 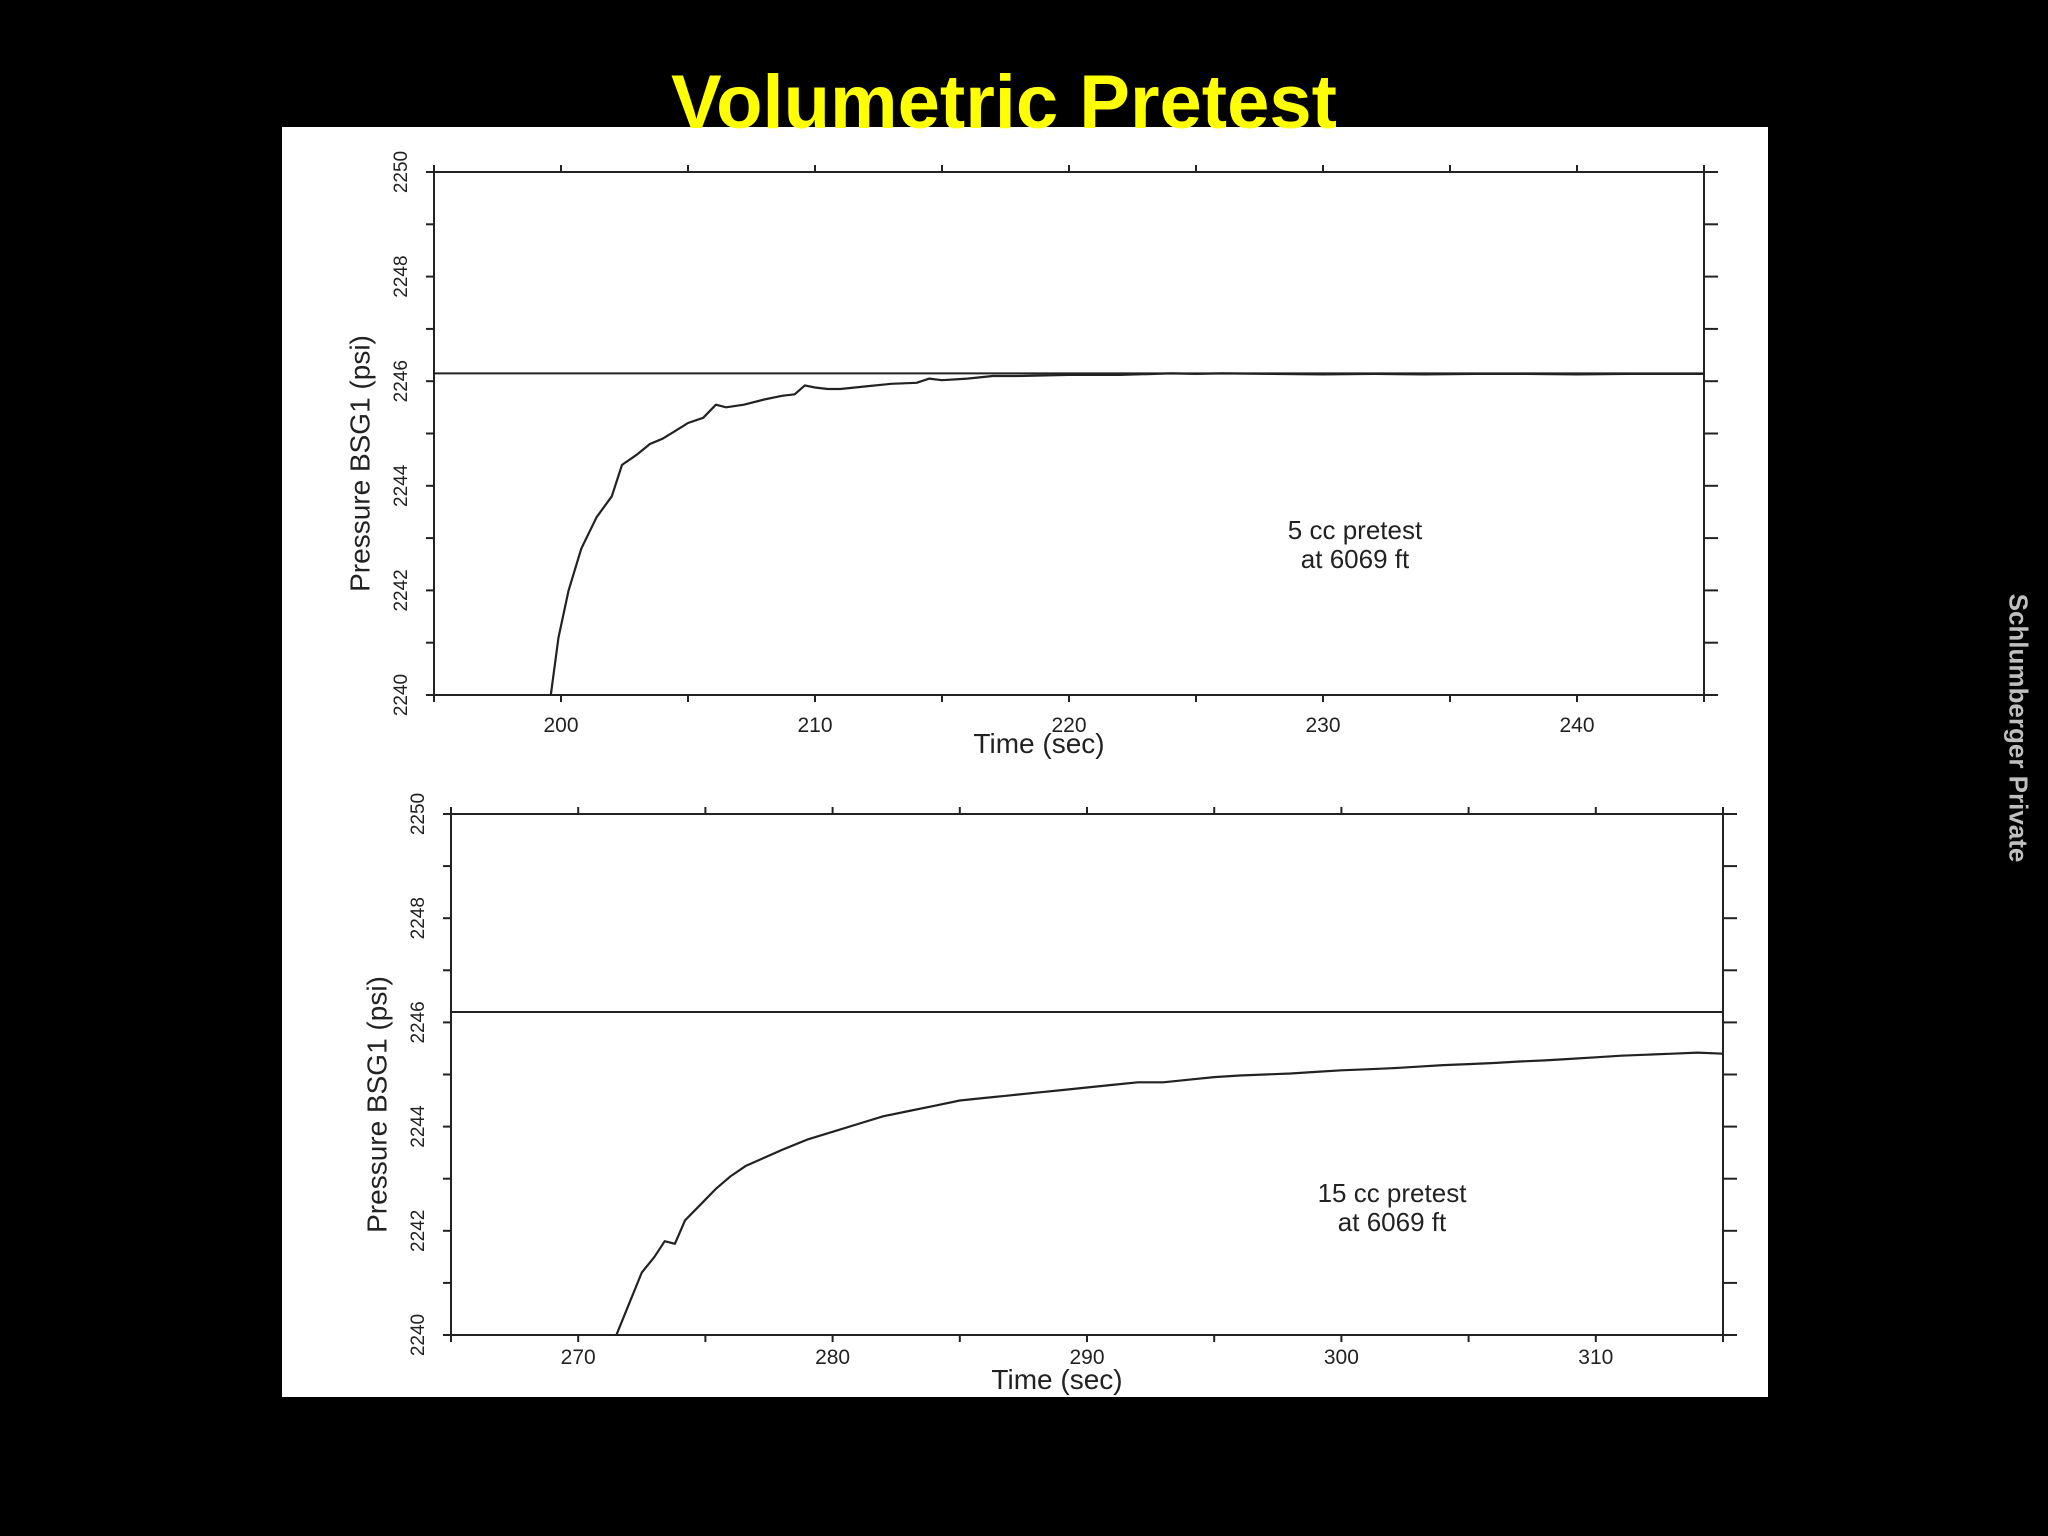 What do you see at coordinates (1004, 102) in the screenshot?
I see `slide-title: Volumetric Pretest` at bounding box center [1004, 102].